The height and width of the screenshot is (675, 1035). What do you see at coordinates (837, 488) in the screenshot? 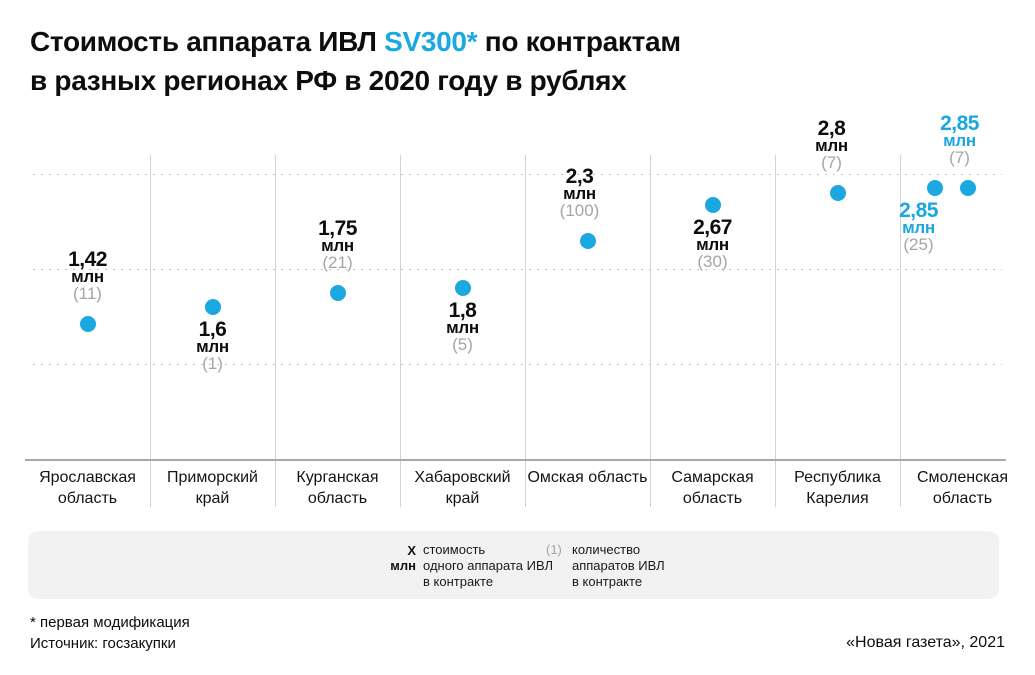
I see `region-label-7: Республика Карелия` at bounding box center [837, 488].